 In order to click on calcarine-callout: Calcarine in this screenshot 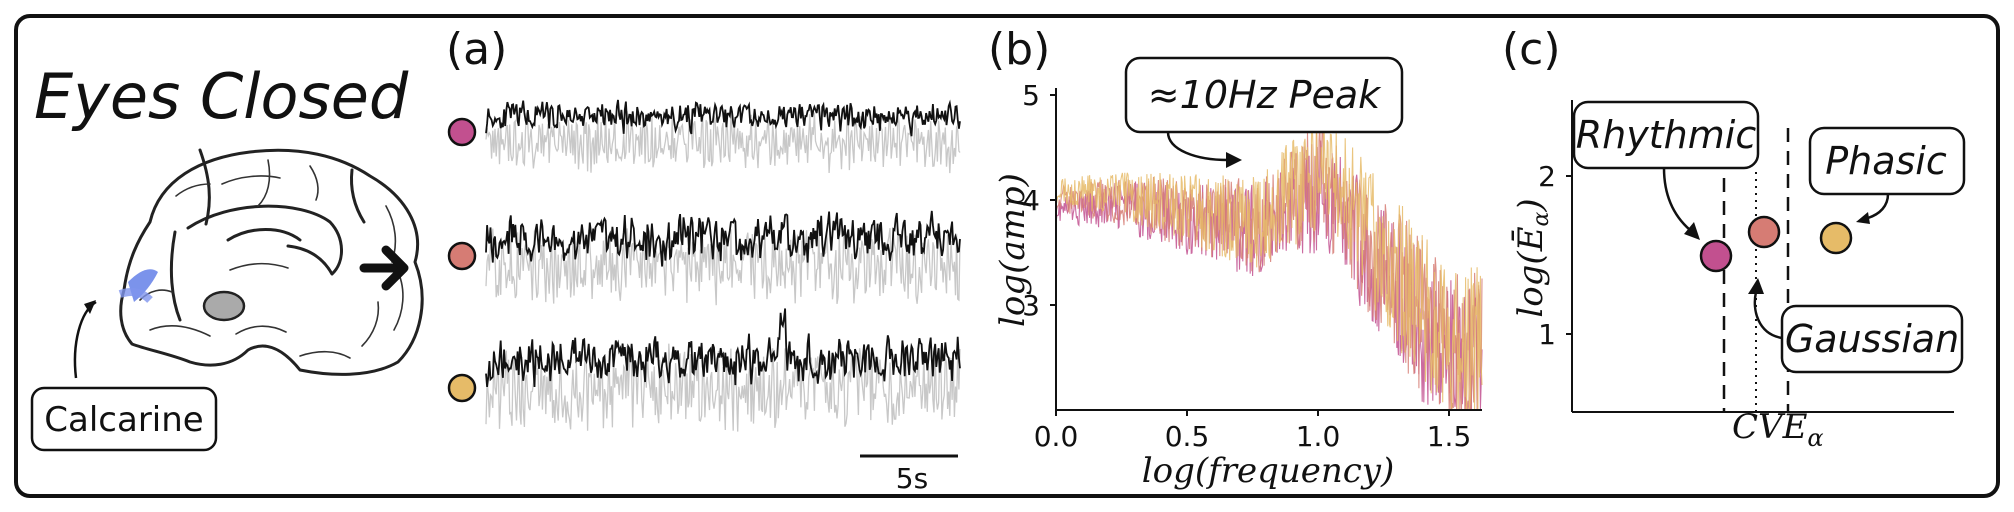, I will do `click(124, 376)`.